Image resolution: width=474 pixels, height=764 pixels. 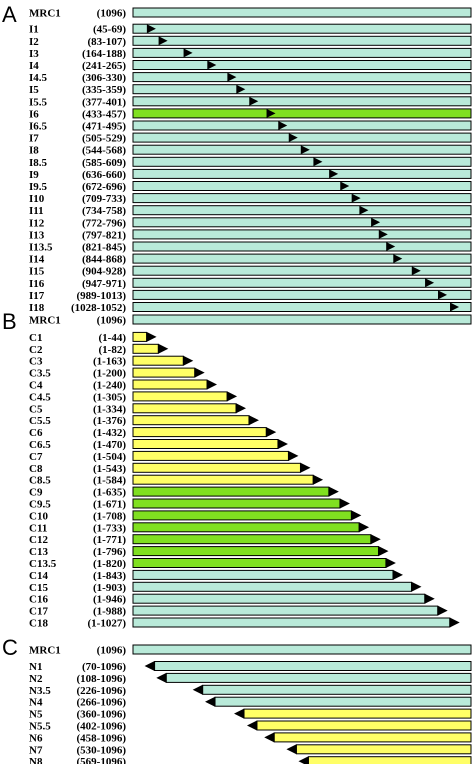 I want to click on construct-name: I12, so click(x=37, y=223).